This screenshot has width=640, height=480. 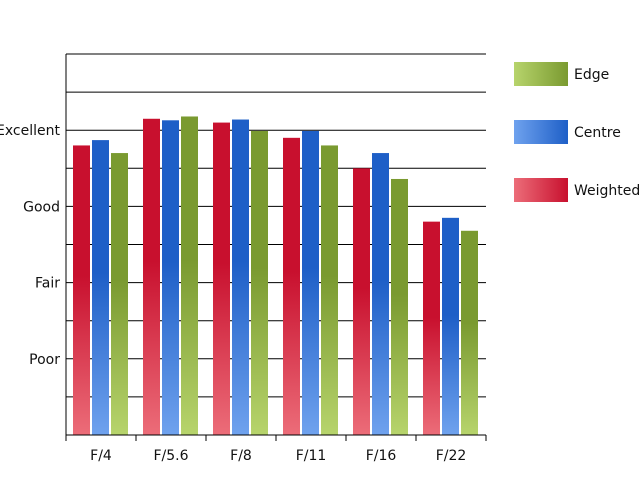 What do you see at coordinates (597, 133) in the screenshot?
I see `legend-label-centre: Centre` at bounding box center [597, 133].